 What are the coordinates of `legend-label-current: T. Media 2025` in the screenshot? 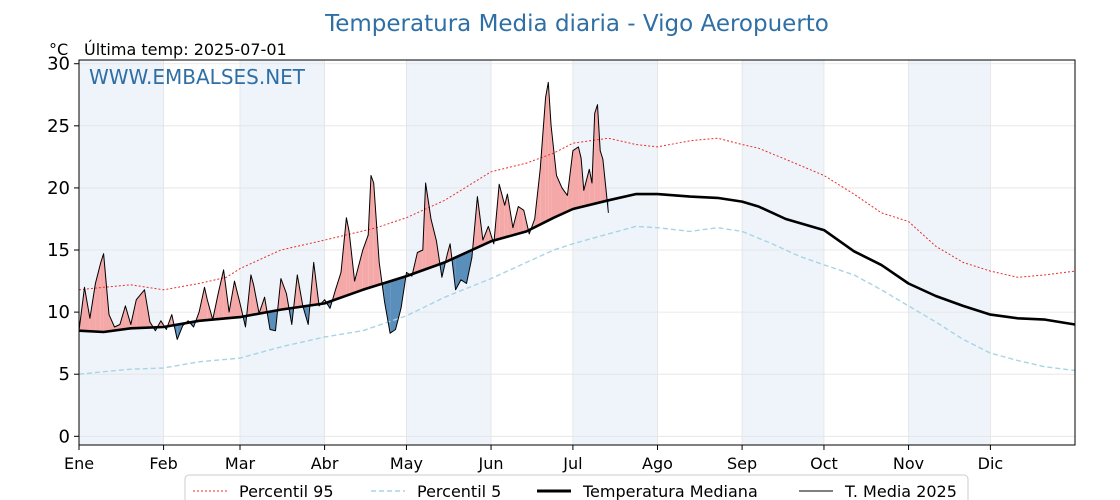 It's located at (900, 491).